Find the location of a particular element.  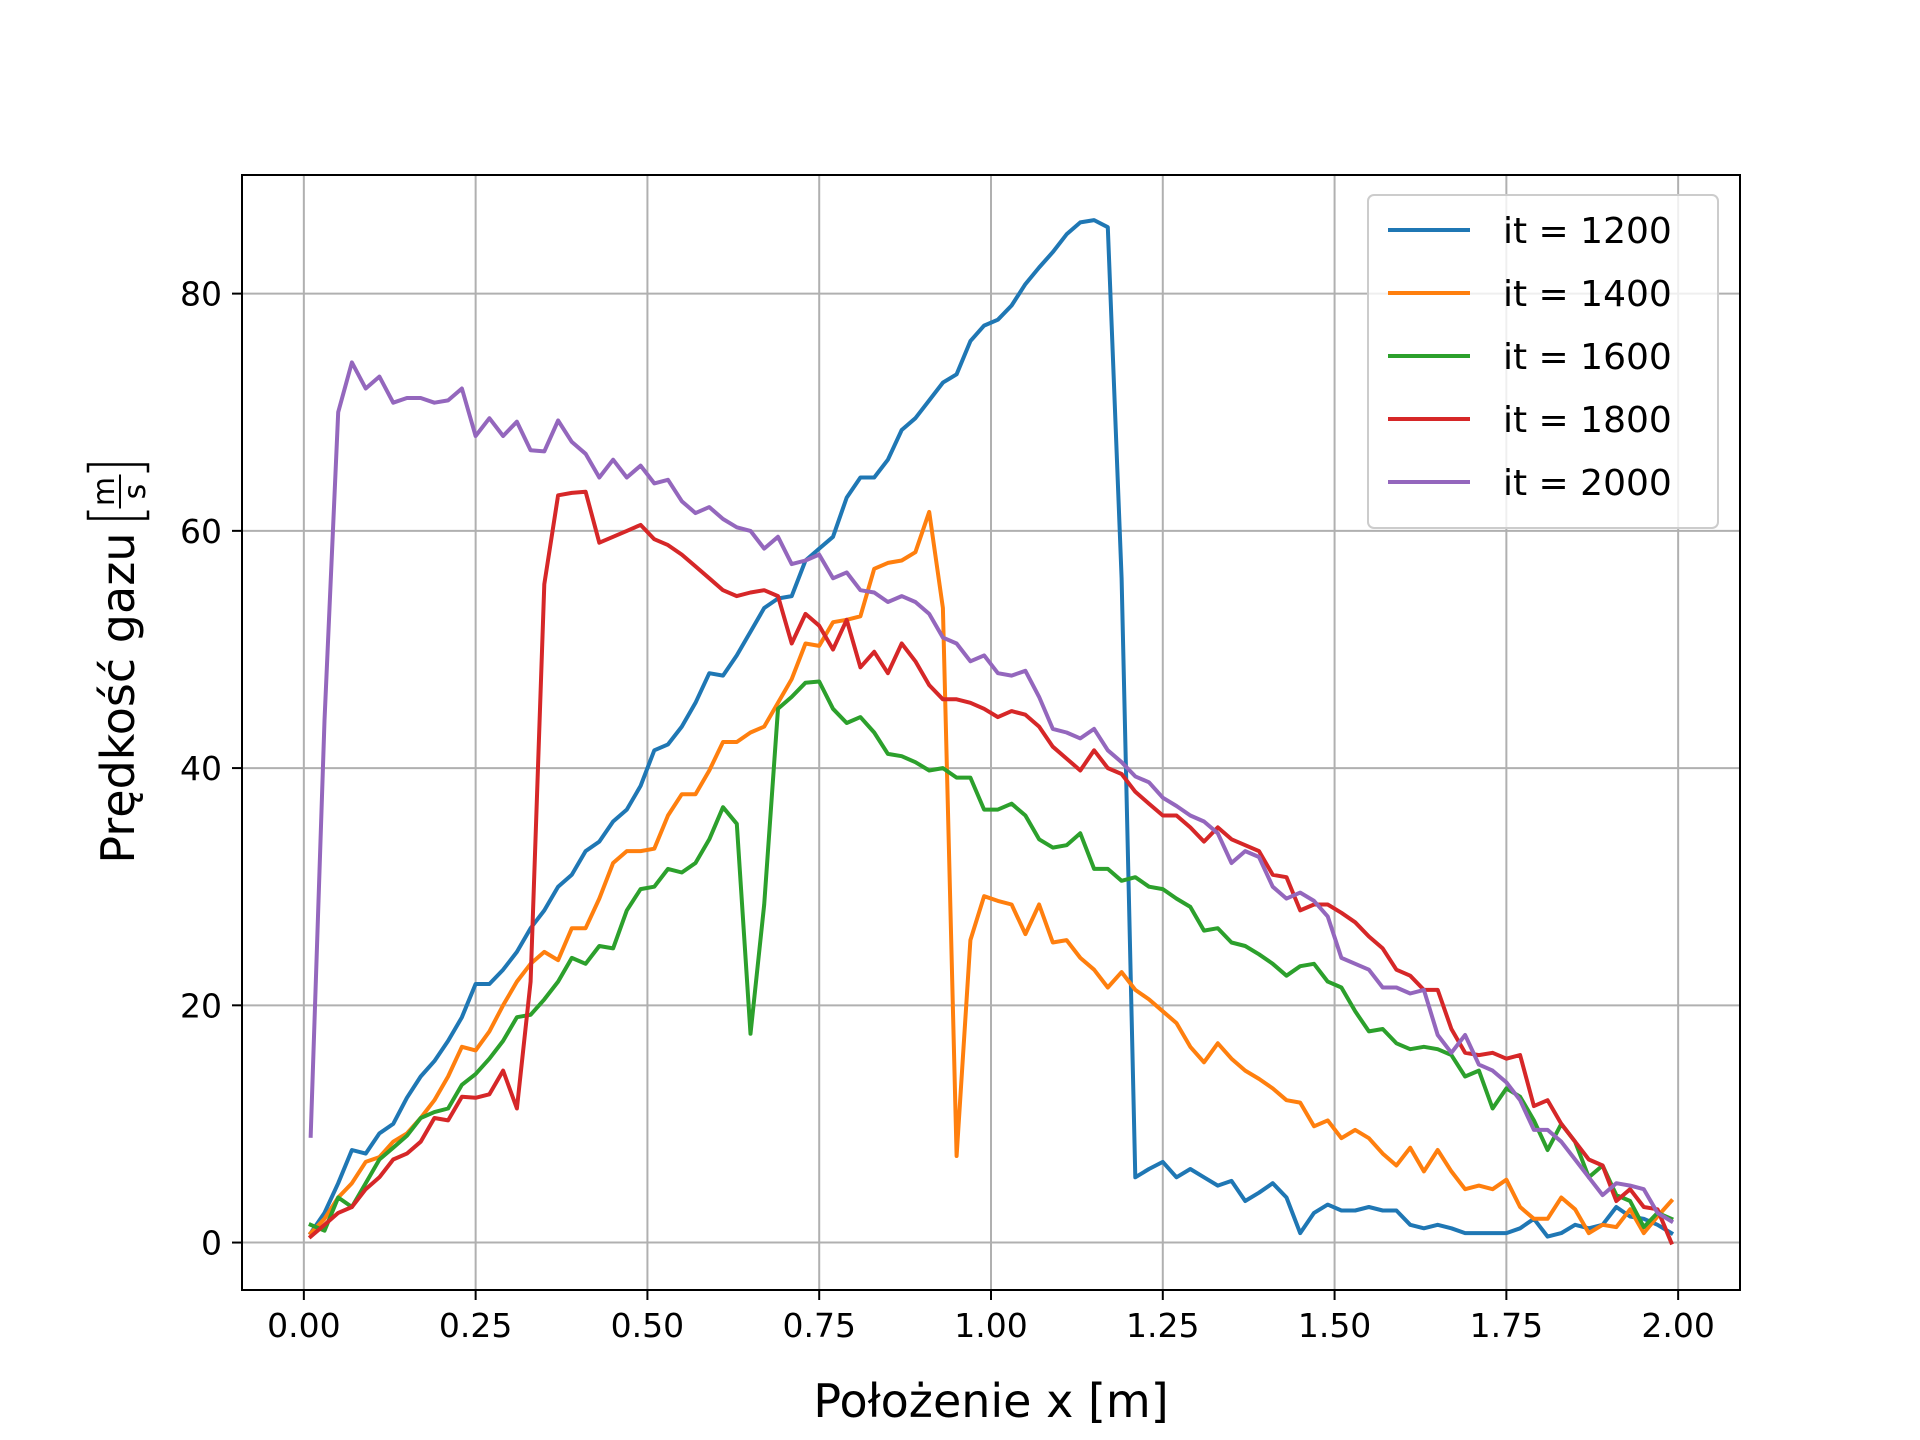

legend-label: it = 1800 is located at coordinates (1587, 420).